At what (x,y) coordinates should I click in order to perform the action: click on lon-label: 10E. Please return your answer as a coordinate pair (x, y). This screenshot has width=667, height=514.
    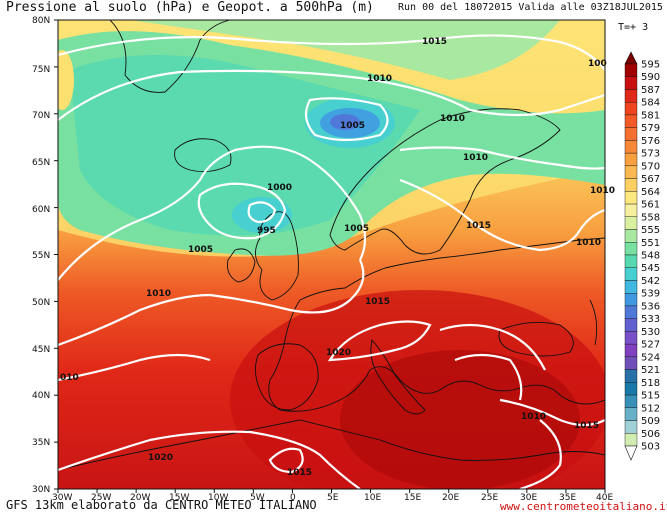
    Looking at the image, I should click on (372, 498).